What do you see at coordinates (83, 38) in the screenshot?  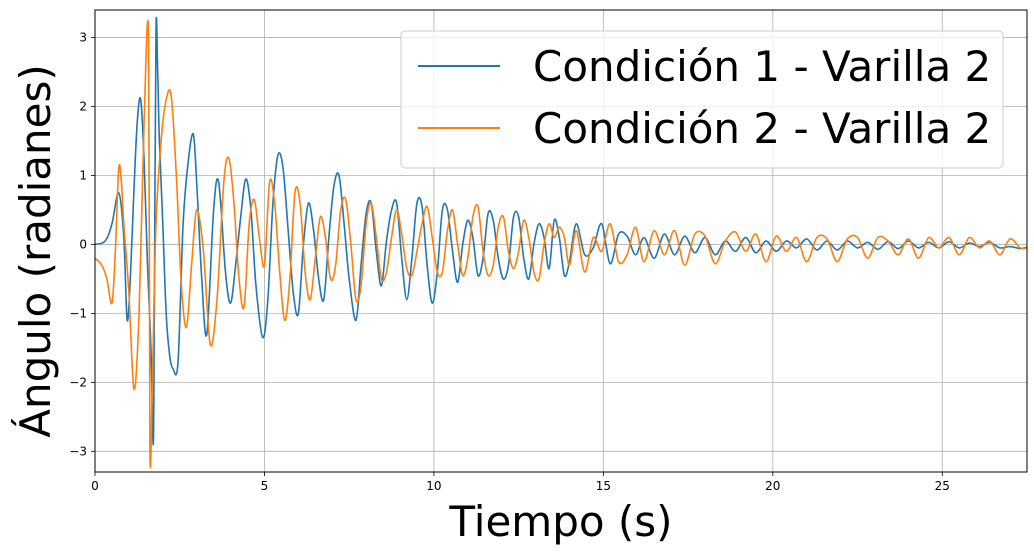 I see `y-tick-label: 3` at bounding box center [83, 38].